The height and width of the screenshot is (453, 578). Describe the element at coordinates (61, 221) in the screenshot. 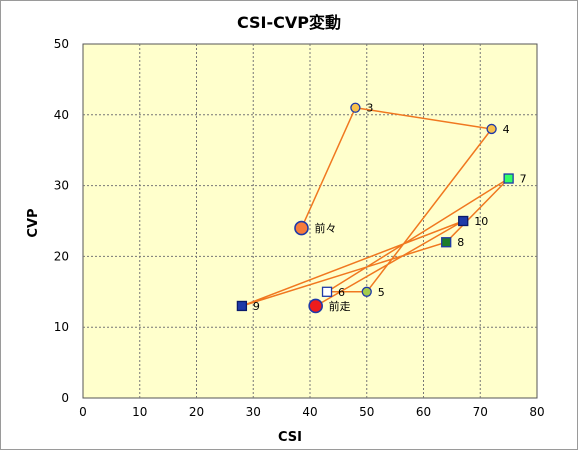

I see `y-axis-ticks: 0 10 20 30 40 50` at that location.